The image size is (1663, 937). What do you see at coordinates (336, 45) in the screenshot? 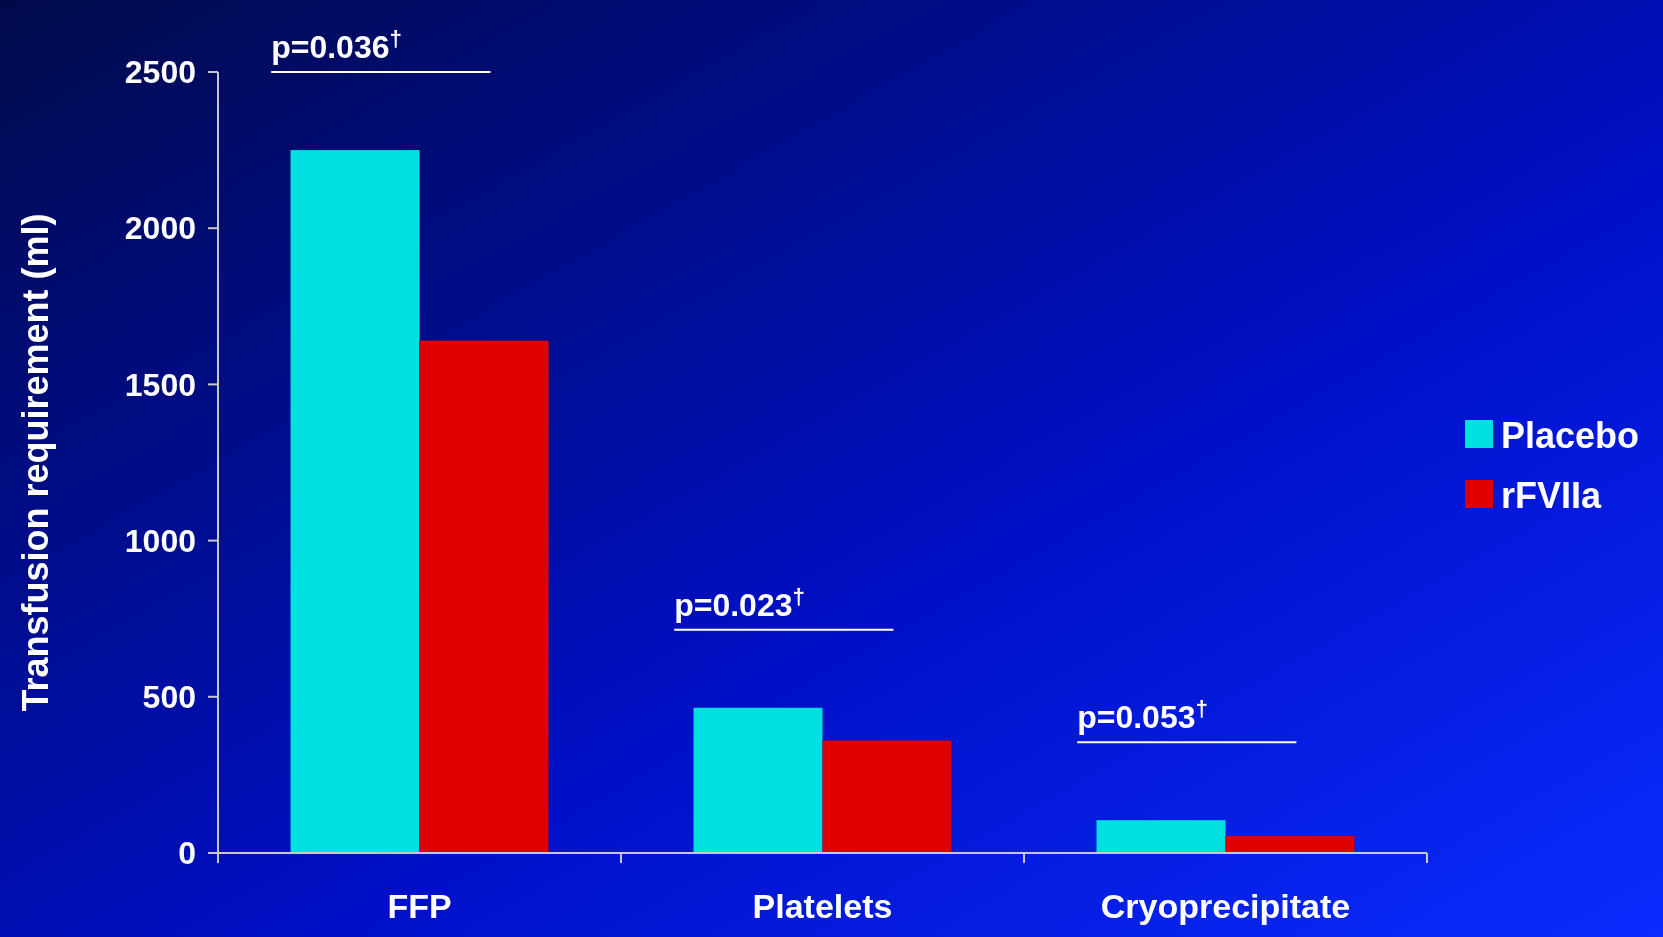
I see `text: p=0.036$^{†}$` at bounding box center [336, 45].